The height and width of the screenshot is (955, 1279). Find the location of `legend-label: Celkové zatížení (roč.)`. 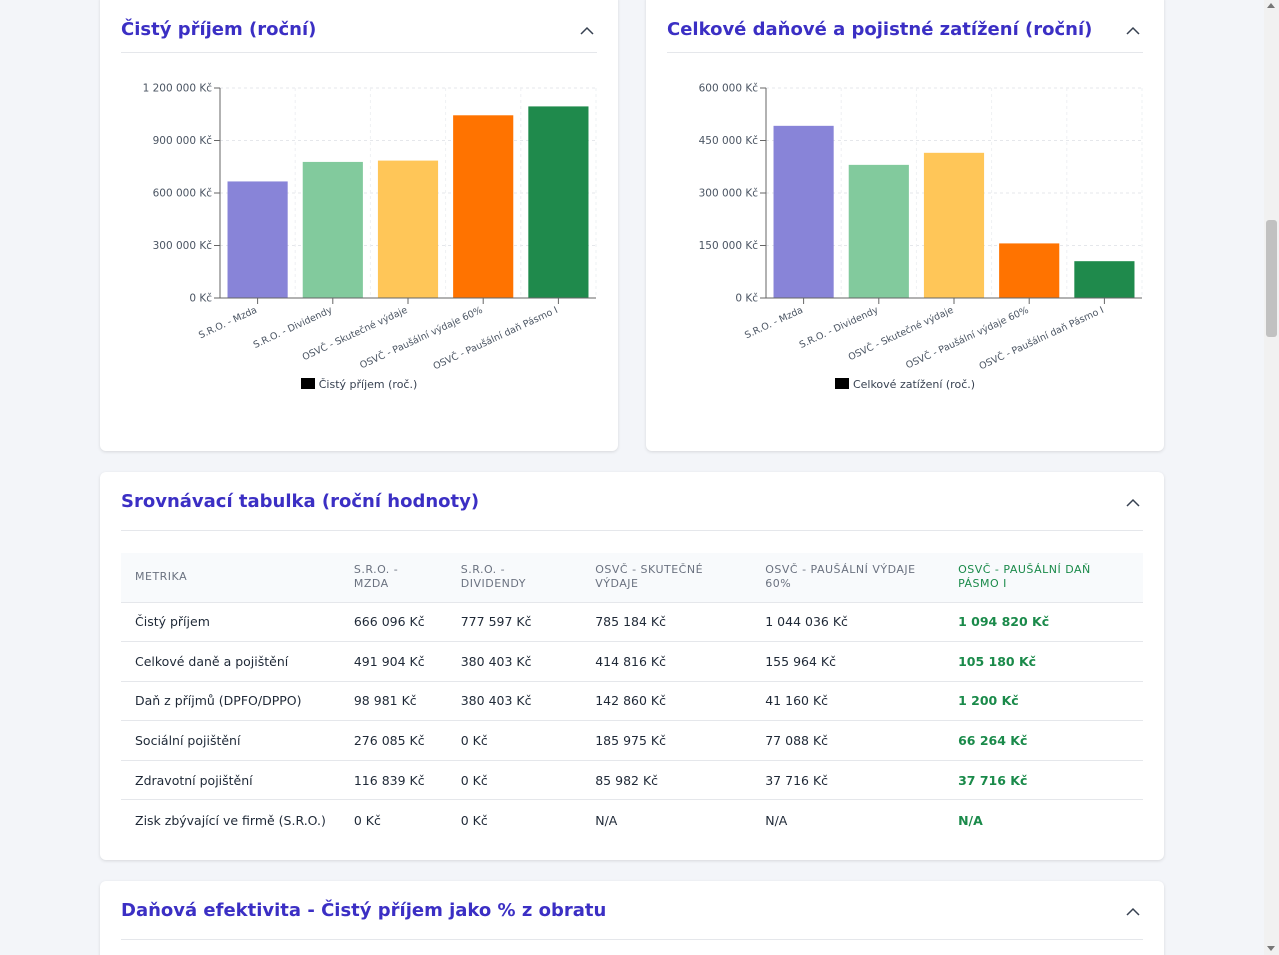

legend-label: Celkové zatížení (roč.) is located at coordinates (914, 384).